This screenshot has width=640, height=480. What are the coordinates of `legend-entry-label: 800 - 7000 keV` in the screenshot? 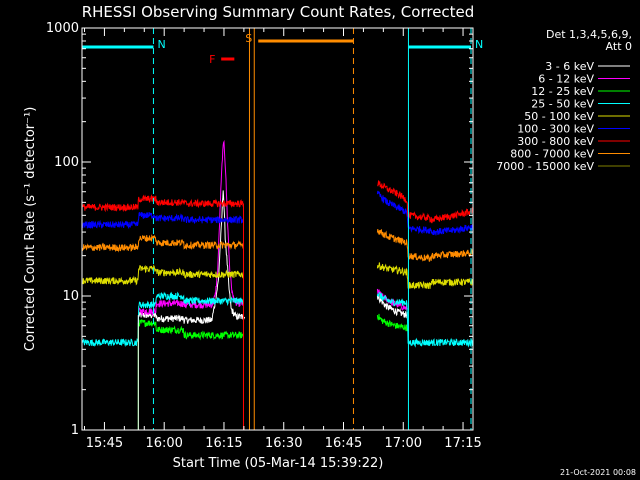 It's located at (552, 154).